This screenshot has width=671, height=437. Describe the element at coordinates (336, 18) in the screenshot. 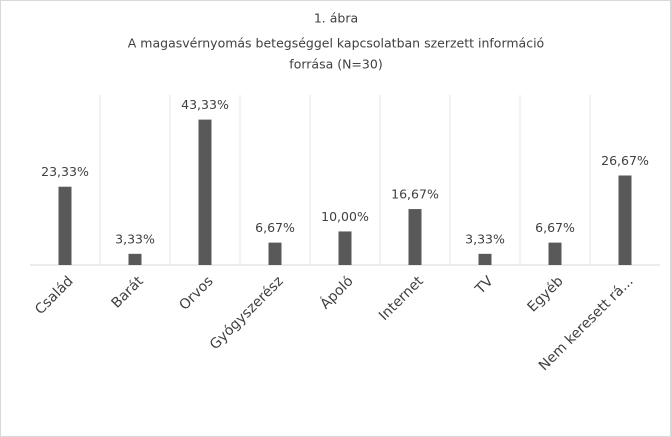

I see `chart-title: 1. ábra` at that location.